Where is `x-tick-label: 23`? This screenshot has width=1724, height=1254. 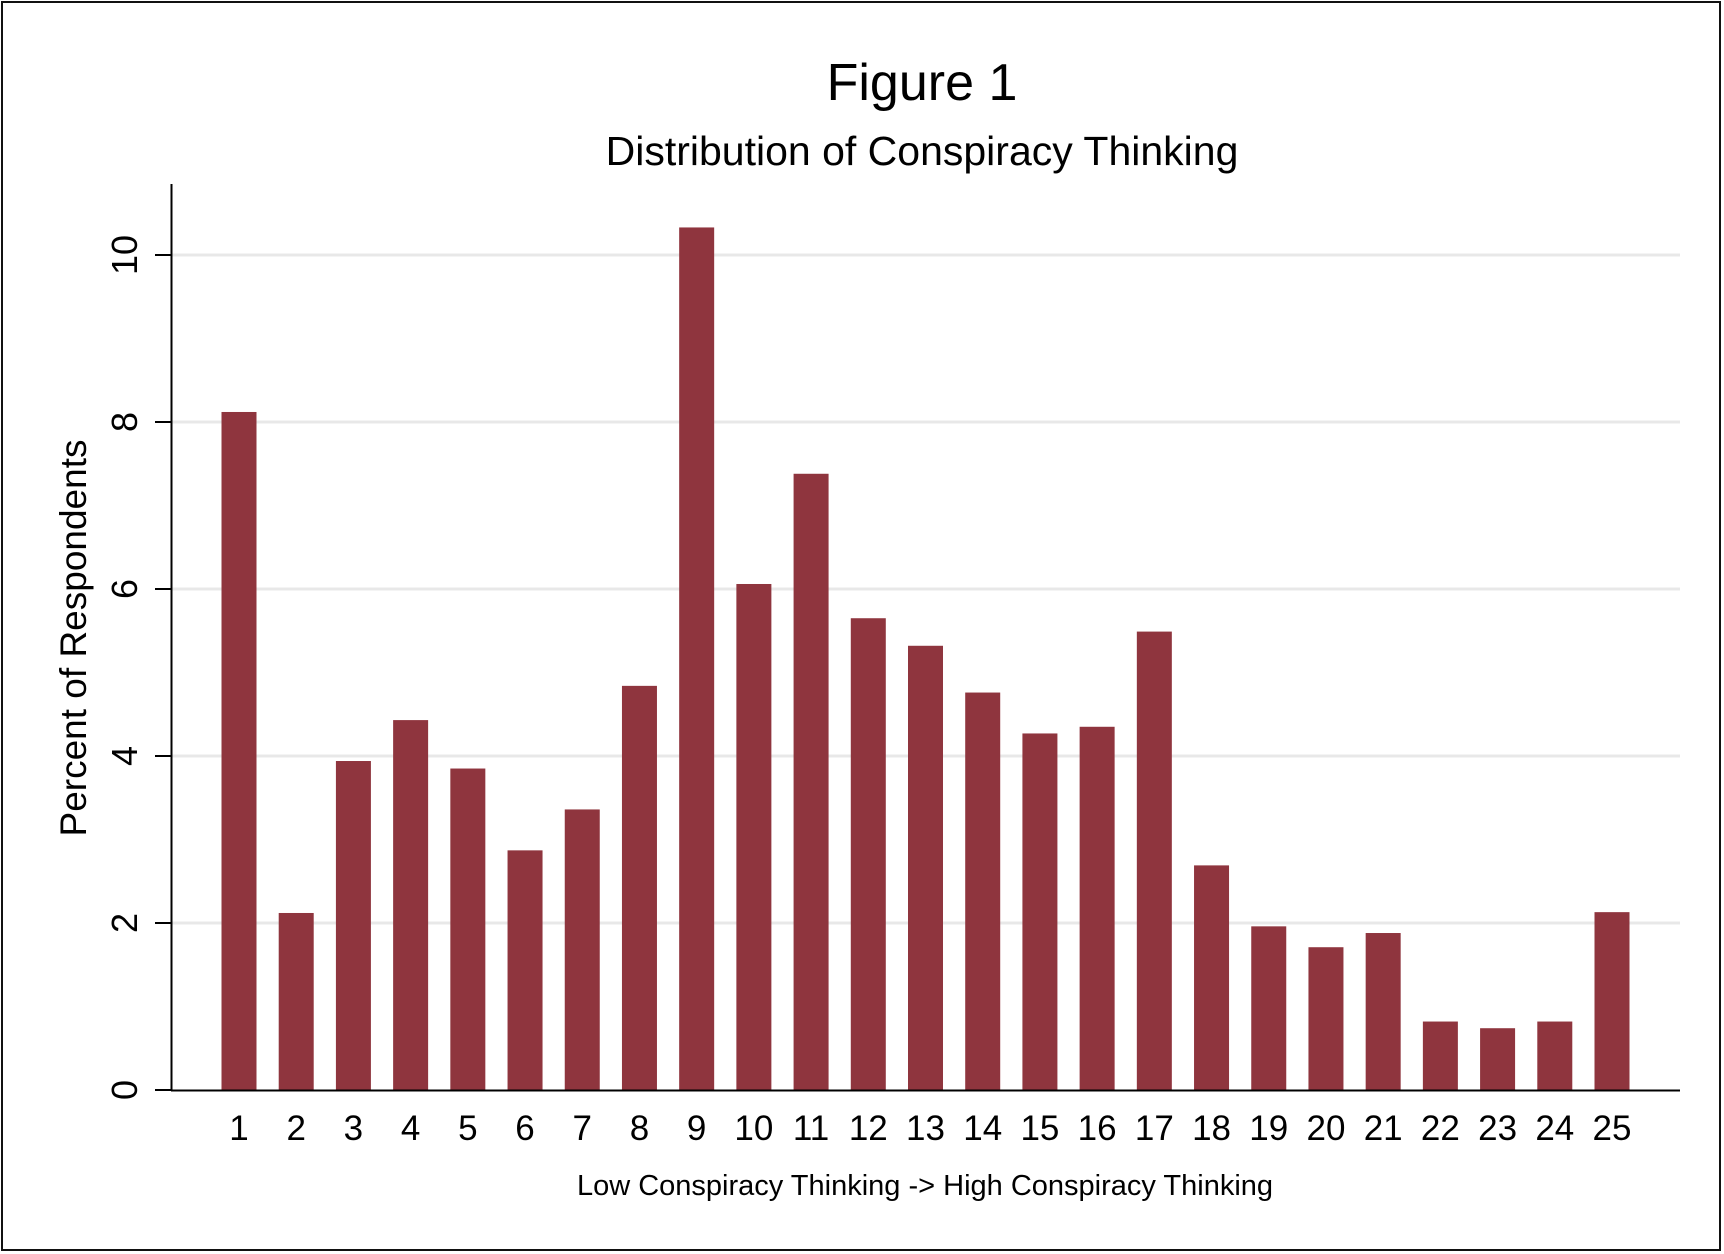 x-tick-label: 23 is located at coordinates (1497, 1128).